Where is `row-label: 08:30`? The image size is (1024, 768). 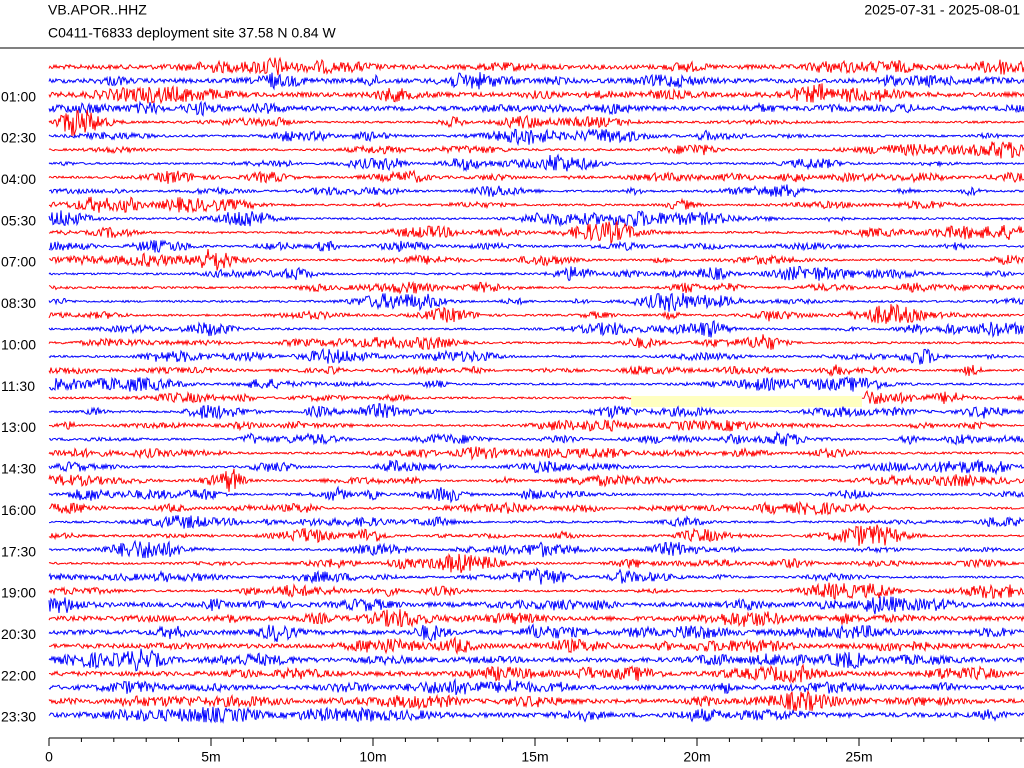
row-label: 08:30 is located at coordinates (18, 303).